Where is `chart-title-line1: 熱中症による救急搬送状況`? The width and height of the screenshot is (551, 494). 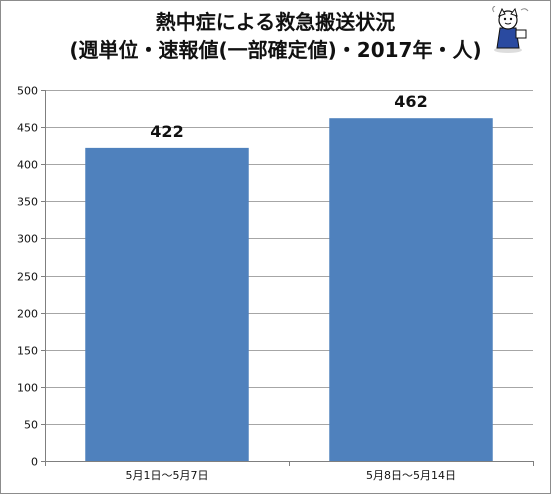
chart-title-line1: 熱中症による救急搬送状況 is located at coordinates (275, 22).